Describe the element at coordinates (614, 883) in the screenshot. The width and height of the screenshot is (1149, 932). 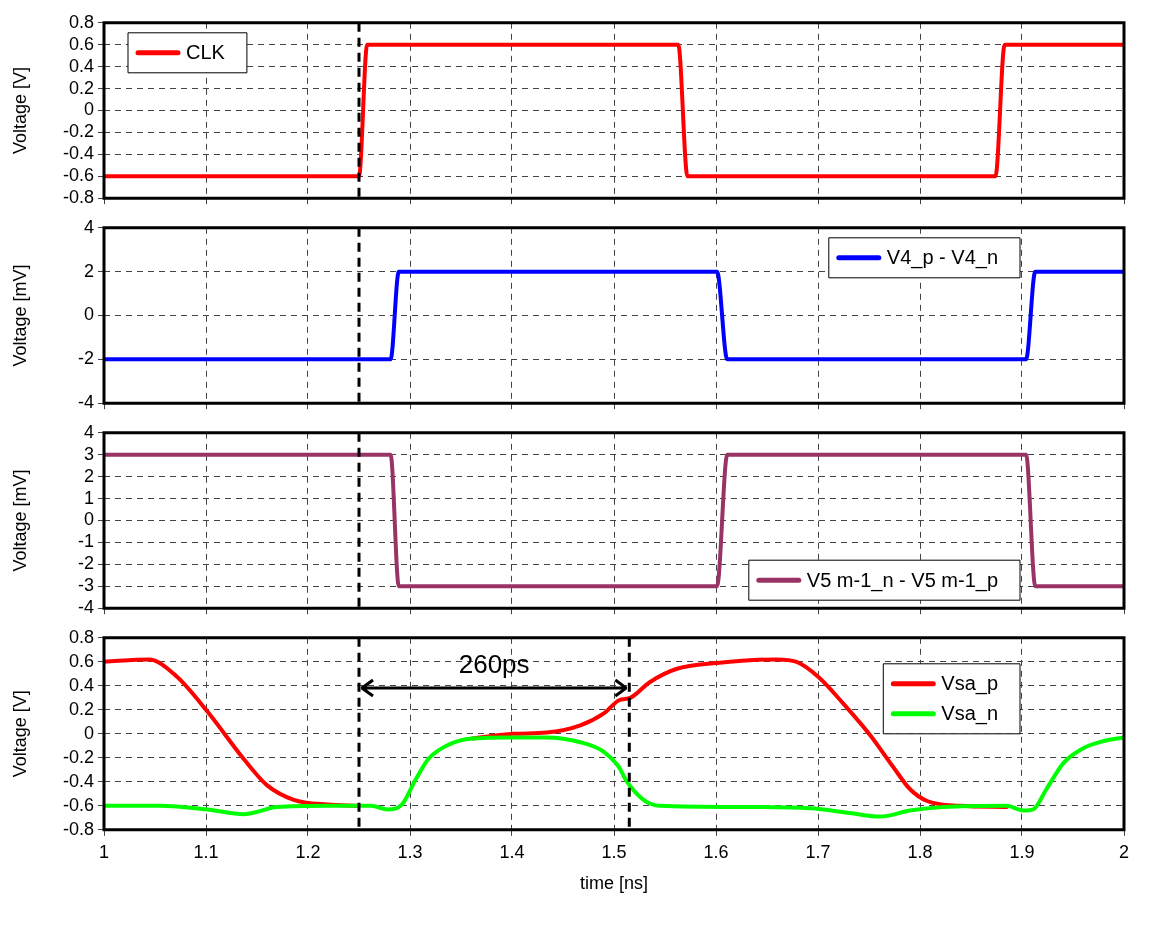
I see `x-axis-title: time [ns]` at that location.